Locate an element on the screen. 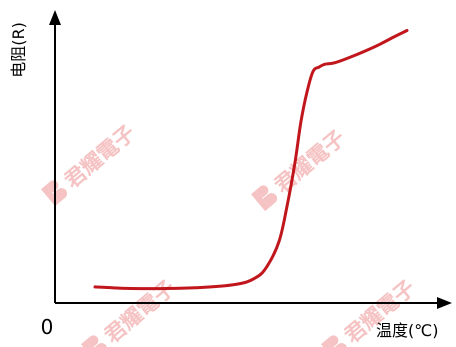 Image resolution: width=456 pixels, height=347 pixels. origin-label: 0 is located at coordinates (47, 327).